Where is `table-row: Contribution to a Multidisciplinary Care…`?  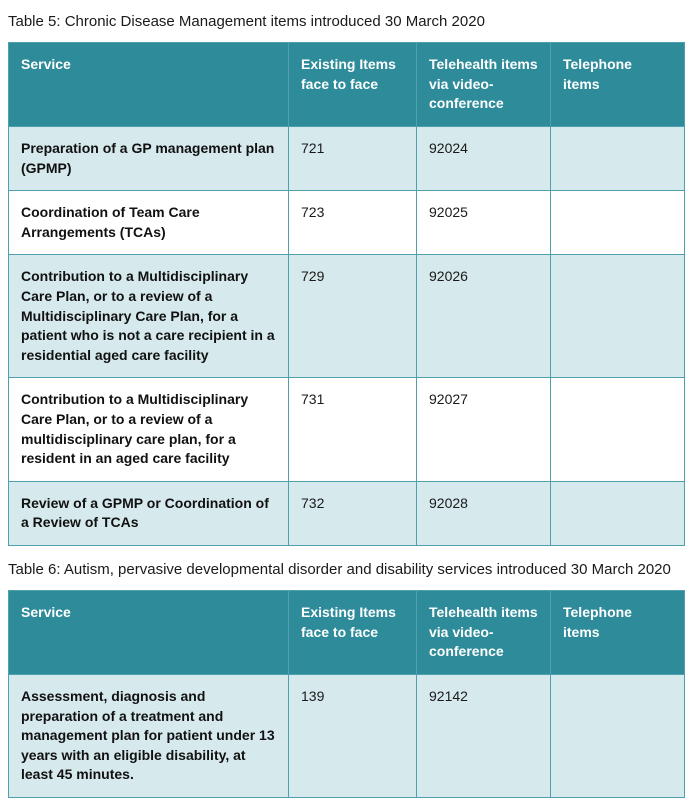 table-row: Contribution to a Multidisciplinary Care… is located at coordinates (346, 429).